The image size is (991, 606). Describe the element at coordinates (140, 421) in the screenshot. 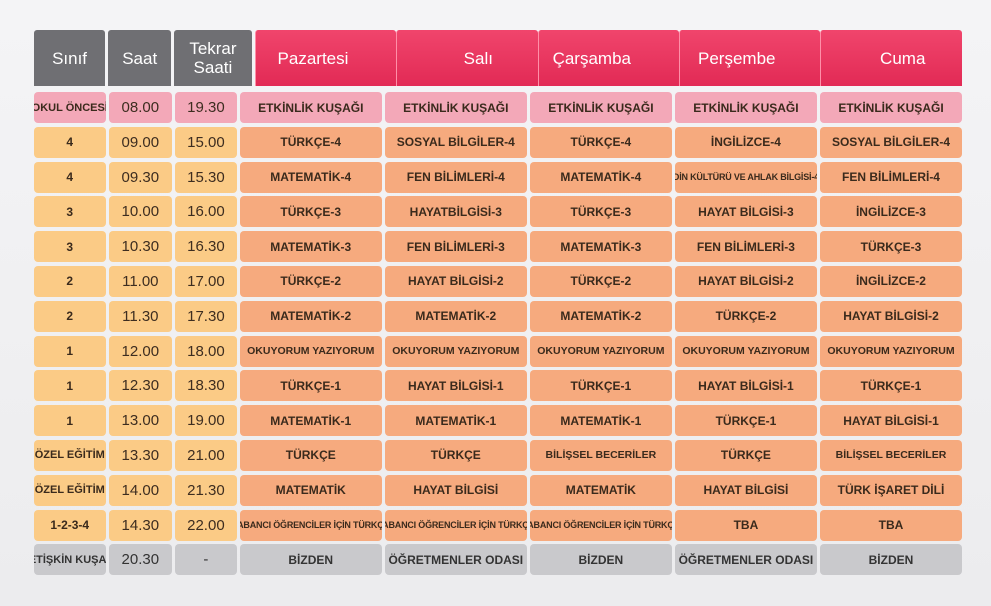

I see `cell-saat: 13.00` at that location.